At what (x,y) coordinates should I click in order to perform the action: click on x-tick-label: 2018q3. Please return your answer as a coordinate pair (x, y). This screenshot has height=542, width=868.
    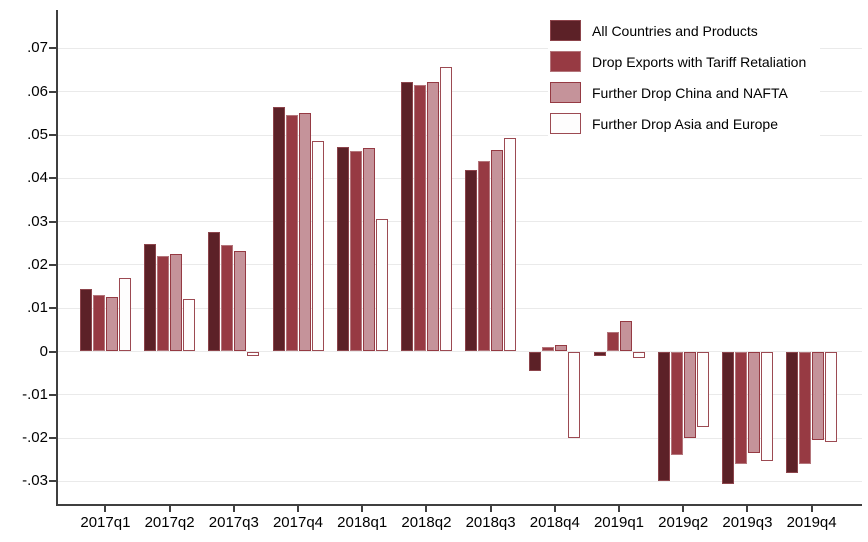
    Looking at the image, I should click on (490, 522).